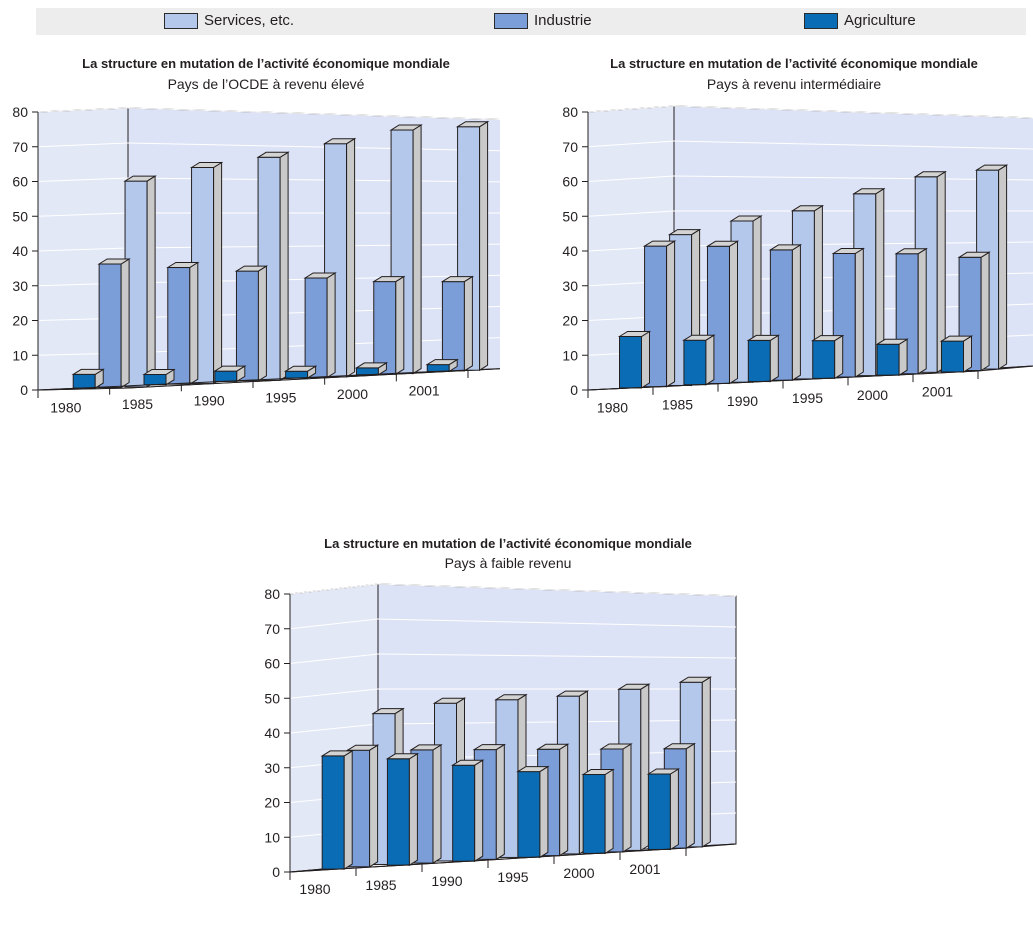  What do you see at coordinates (543, 20) in the screenshot?
I see `legend-item-industrie: Industrie` at bounding box center [543, 20].